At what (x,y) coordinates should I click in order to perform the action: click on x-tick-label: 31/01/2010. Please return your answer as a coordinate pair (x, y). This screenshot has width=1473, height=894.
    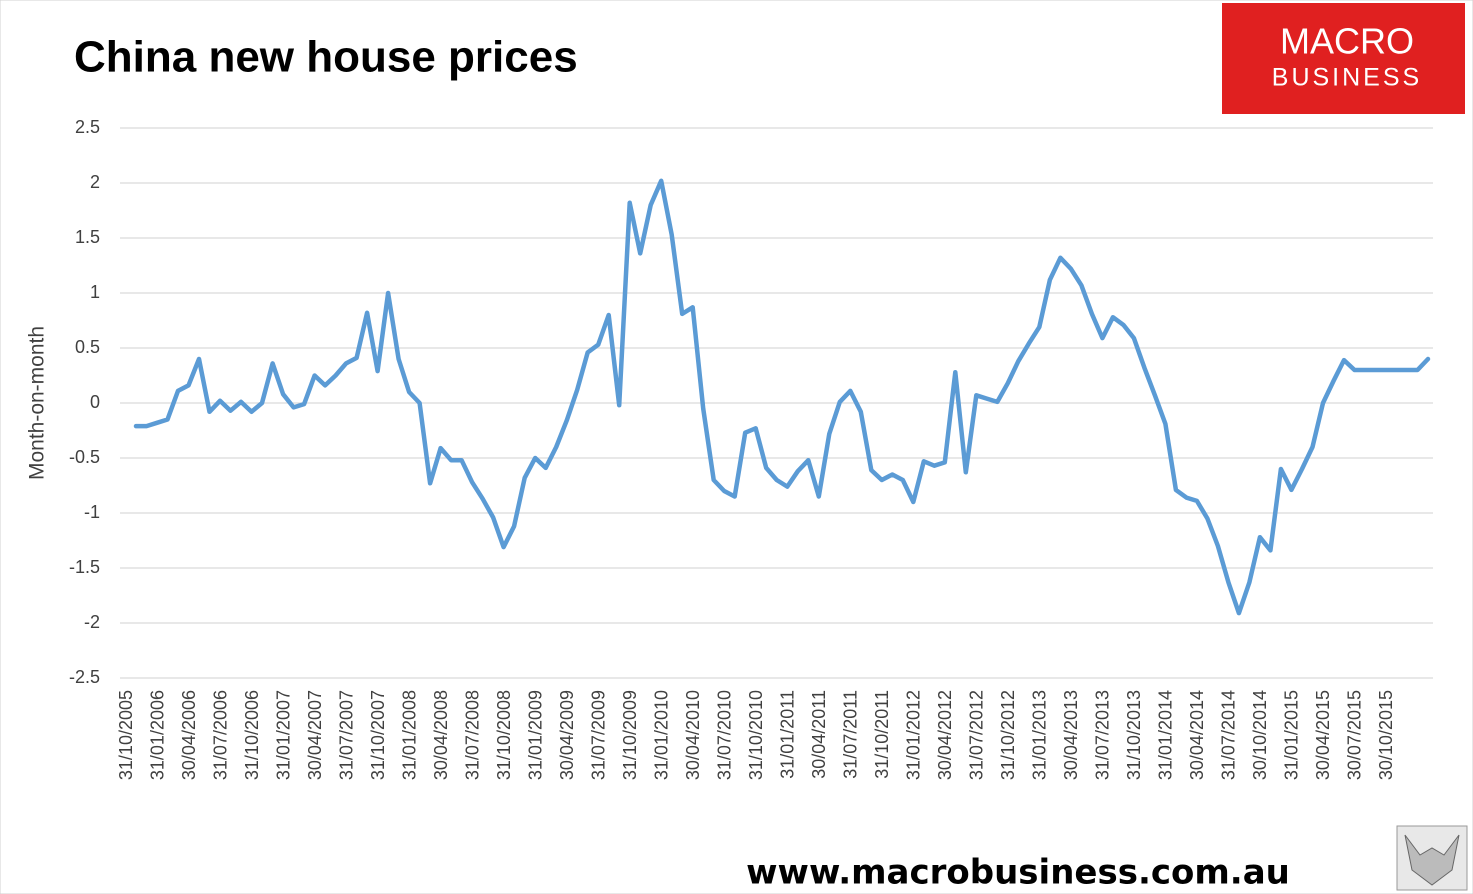
    Looking at the image, I should click on (661, 735).